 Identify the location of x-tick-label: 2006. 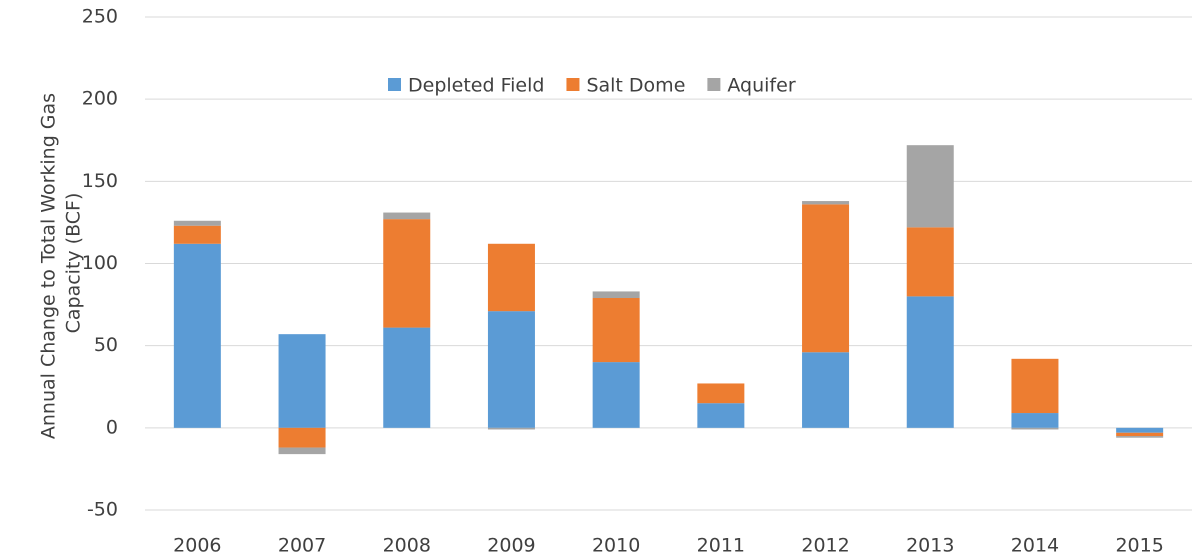
(197, 546).